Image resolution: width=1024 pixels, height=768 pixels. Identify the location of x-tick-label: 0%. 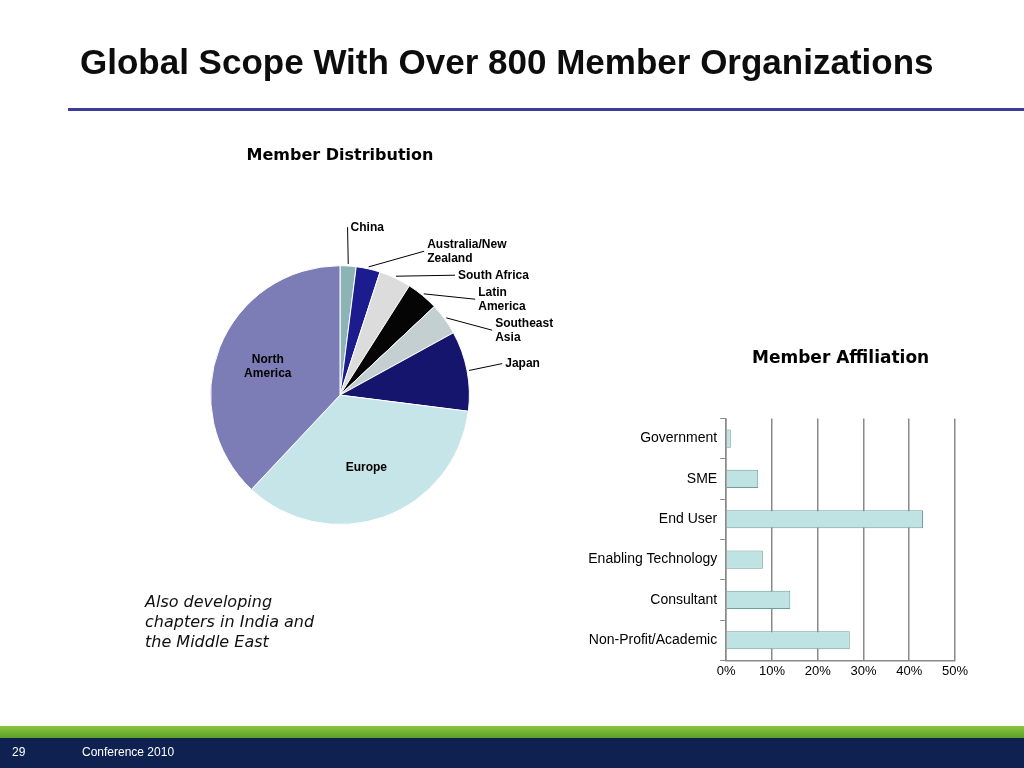
(726, 670).